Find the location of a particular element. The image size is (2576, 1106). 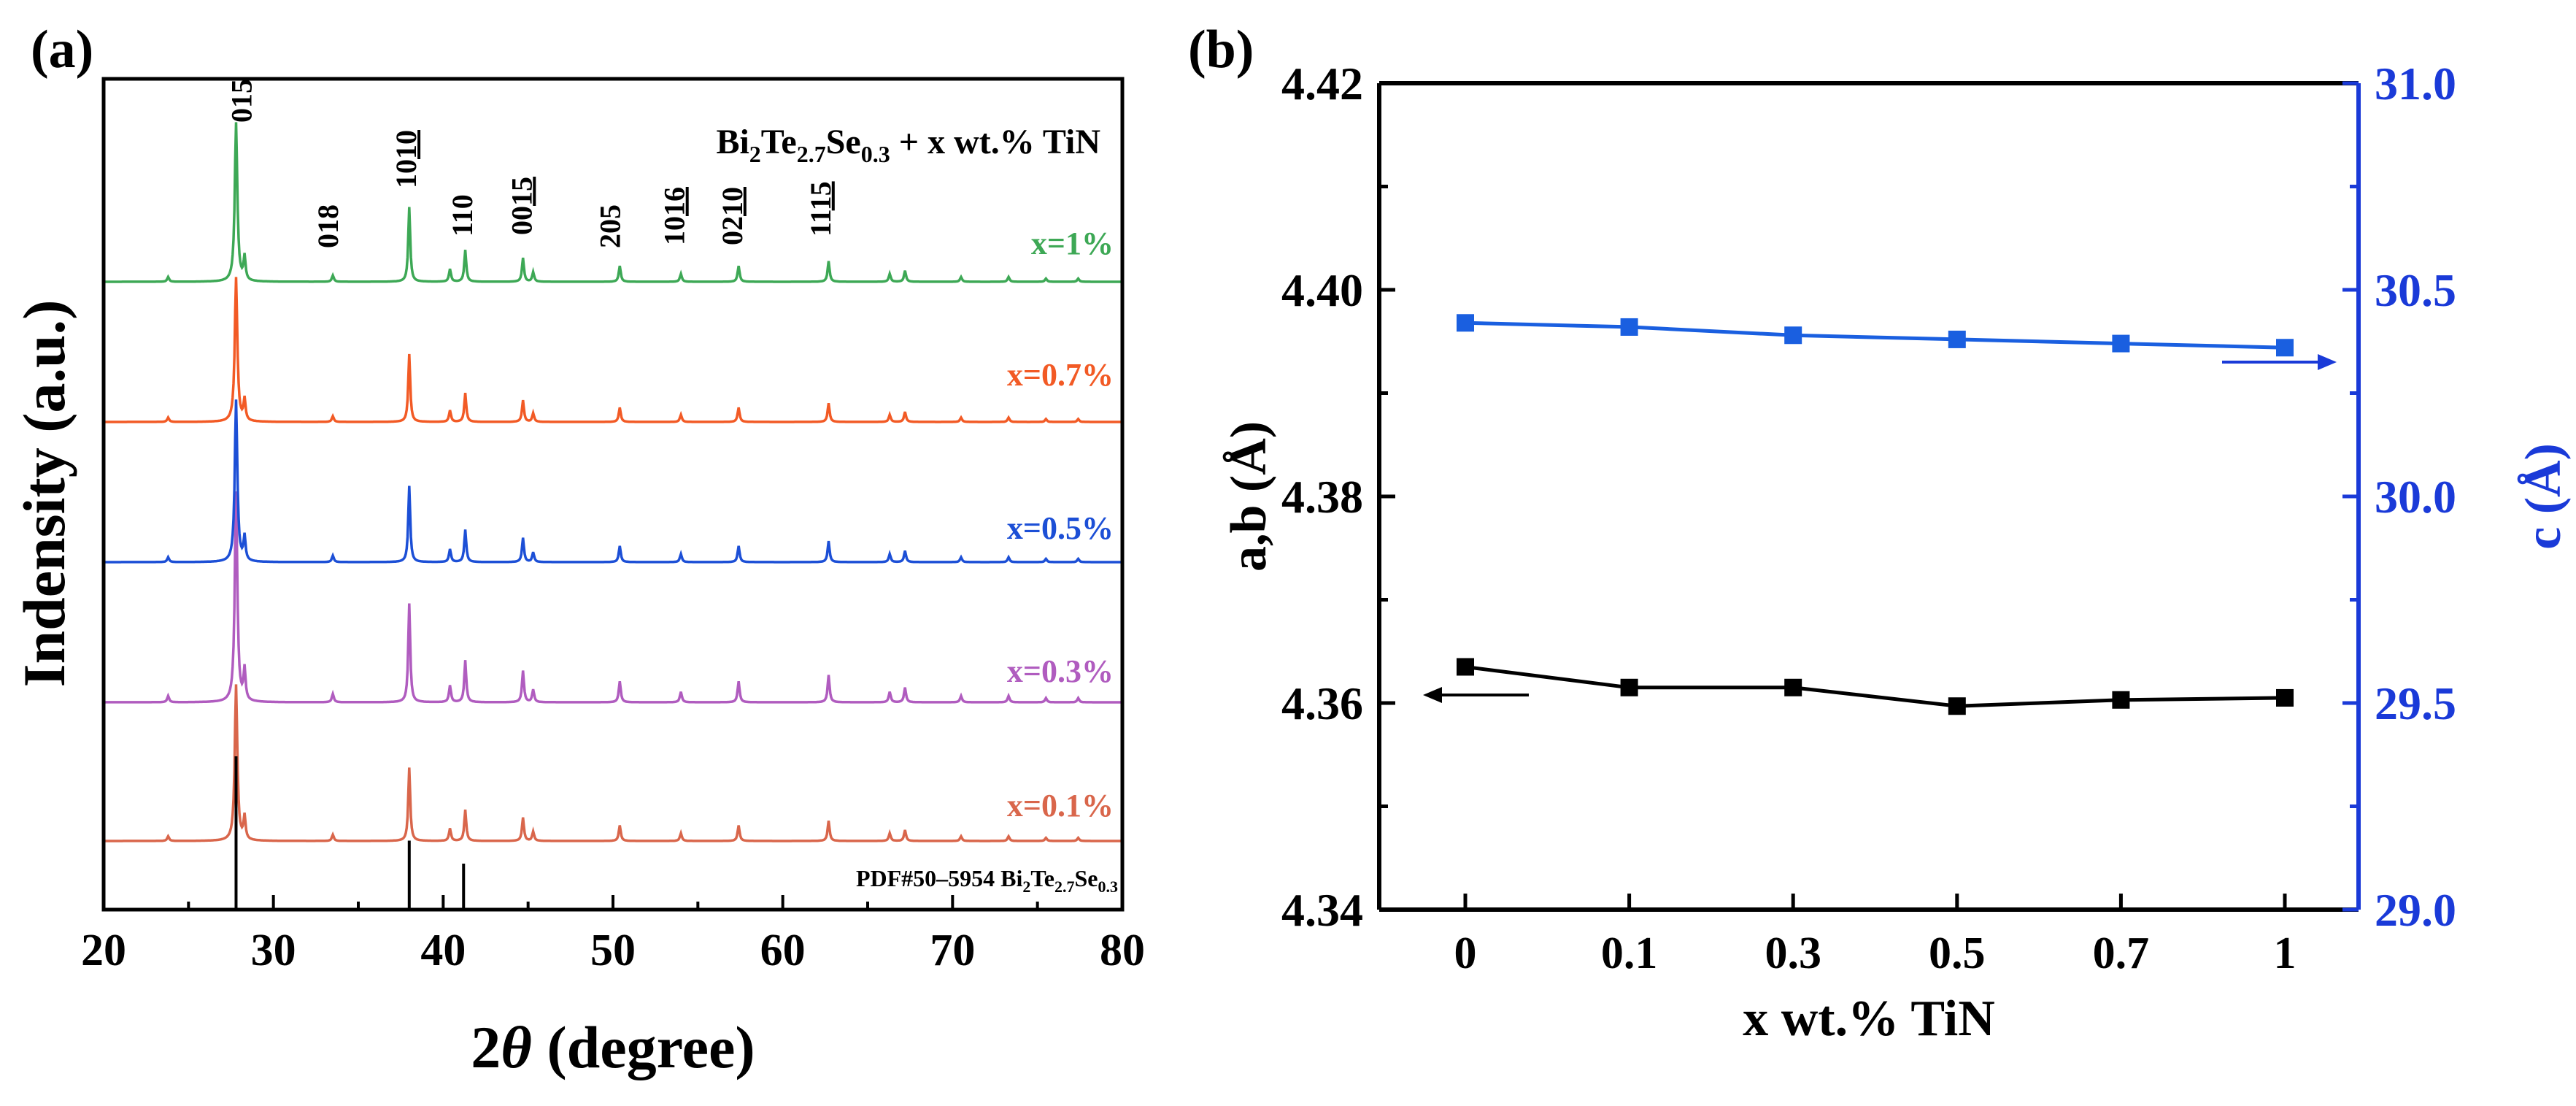

x-tick-label: 60 is located at coordinates (783, 950).